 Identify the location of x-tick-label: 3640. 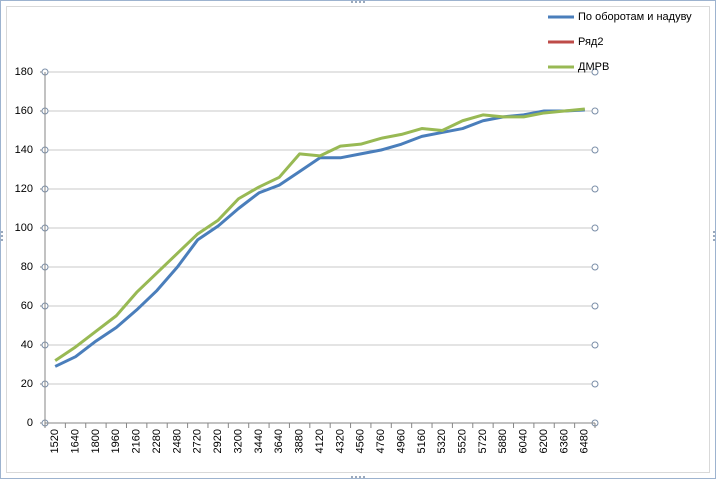
(279, 441).